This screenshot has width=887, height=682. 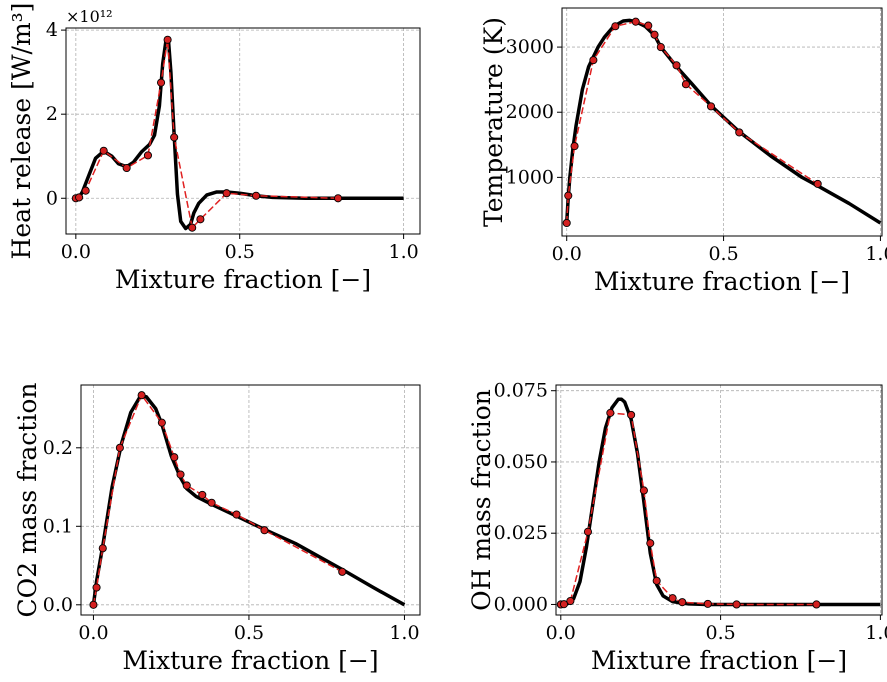 I want to click on y-axis-label: OH mass fraction, so click(x=481, y=500).